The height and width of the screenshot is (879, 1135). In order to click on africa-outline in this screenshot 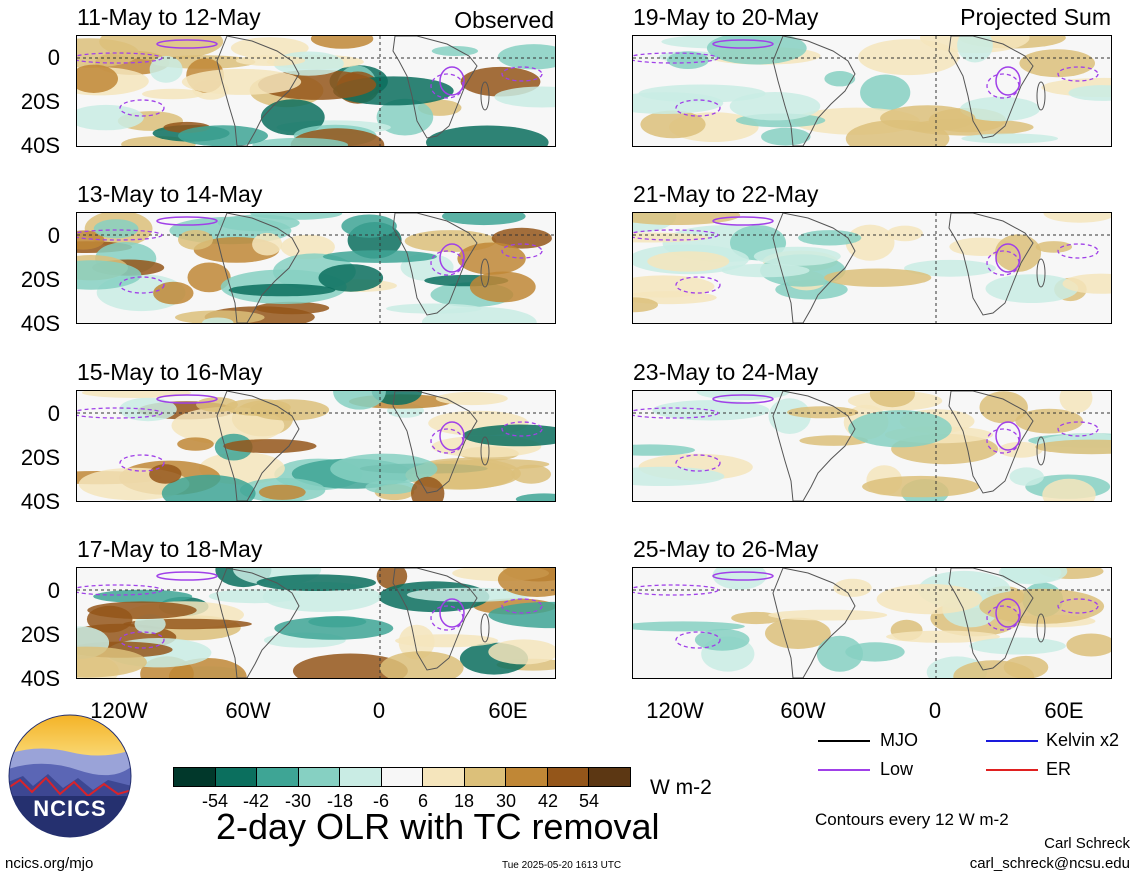, I will do `click(435, 619)`.